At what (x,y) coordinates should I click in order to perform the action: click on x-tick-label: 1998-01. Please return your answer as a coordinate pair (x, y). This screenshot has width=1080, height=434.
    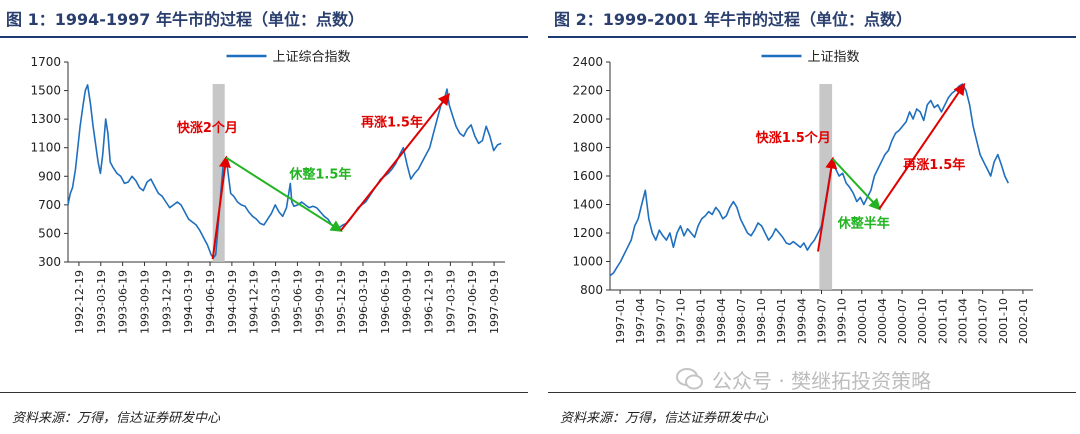
    Looking at the image, I should click on (701, 321).